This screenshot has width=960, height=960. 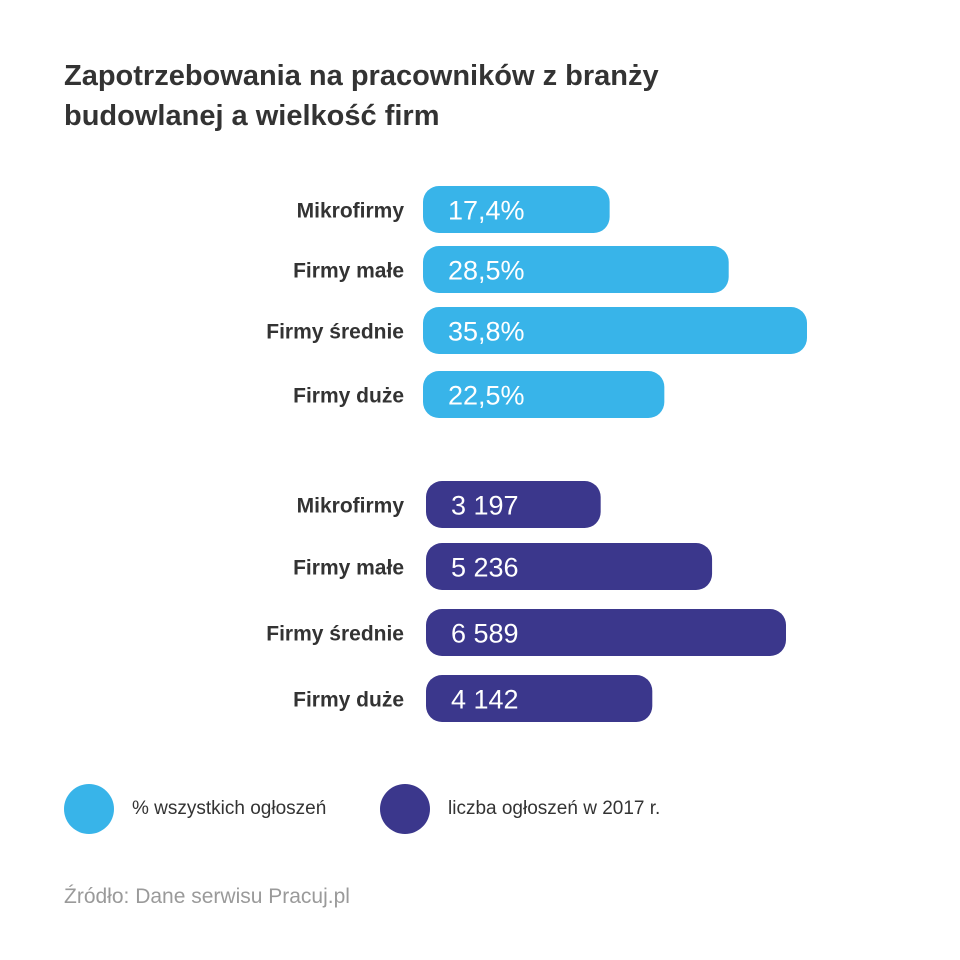 What do you see at coordinates (207, 896) in the screenshot?
I see `source-note: Źródło: Dane serwisu Pracuj.pl` at bounding box center [207, 896].